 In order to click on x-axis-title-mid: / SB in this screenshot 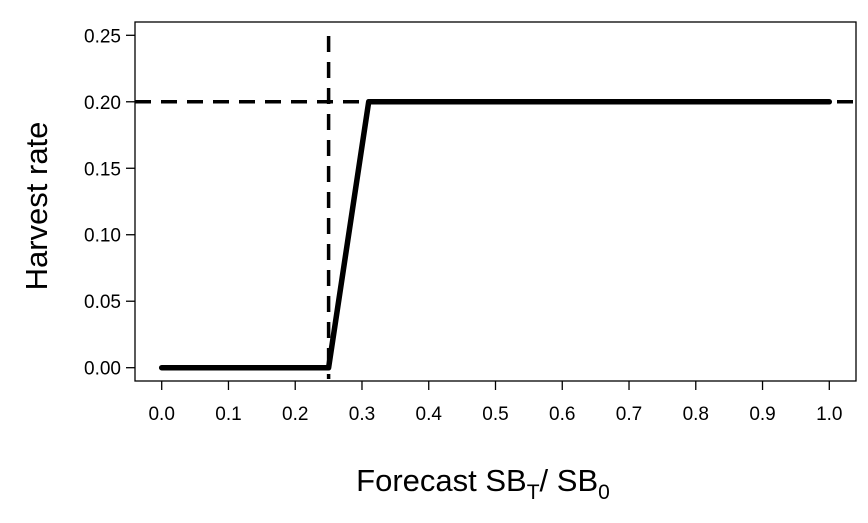, I will do `click(569, 480)`.